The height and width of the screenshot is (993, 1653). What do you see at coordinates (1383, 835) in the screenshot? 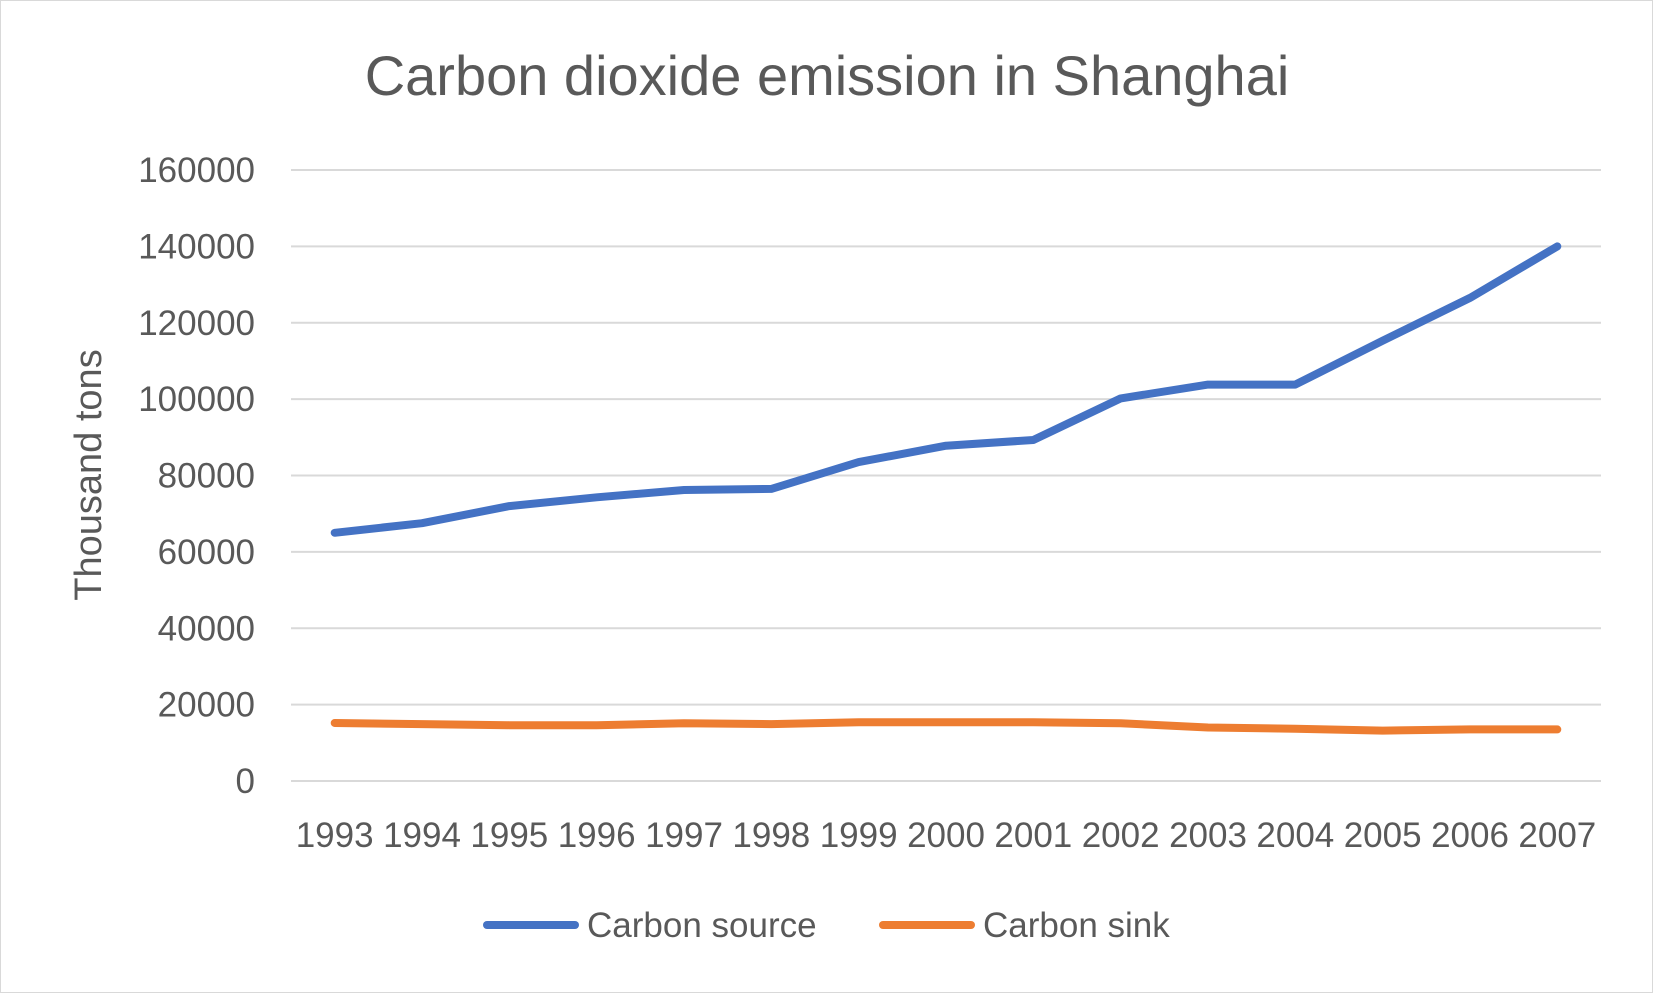
I see `x-tick-label: 2005` at bounding box center [1383, 835].